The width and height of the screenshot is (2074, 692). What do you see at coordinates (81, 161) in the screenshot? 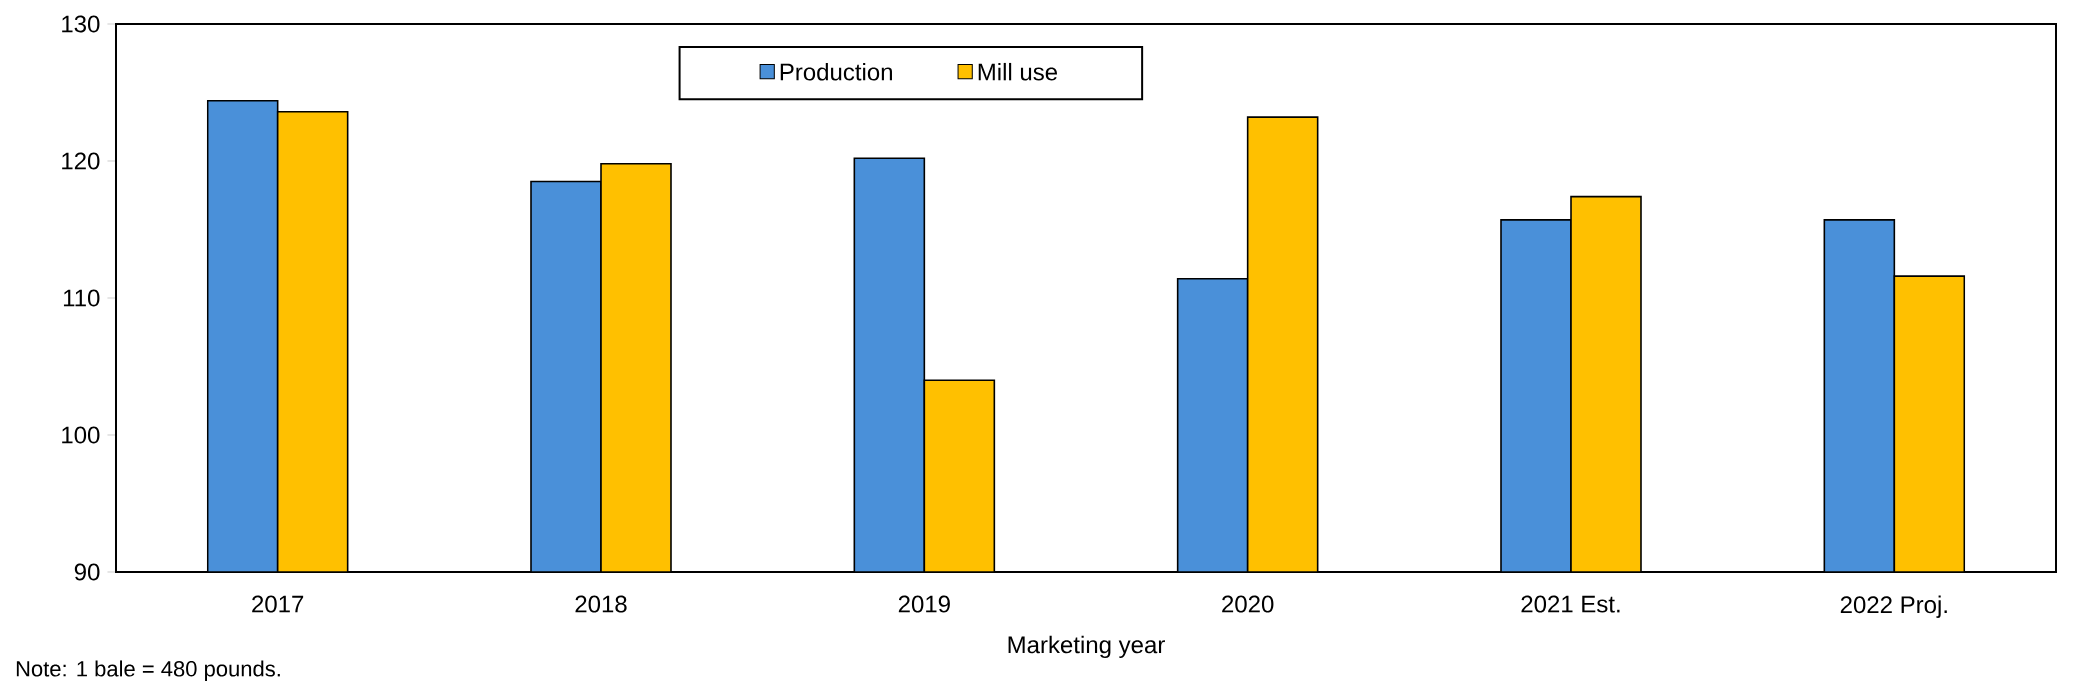
I see `y-tick-label: 120` at bounding box center [81, 161].